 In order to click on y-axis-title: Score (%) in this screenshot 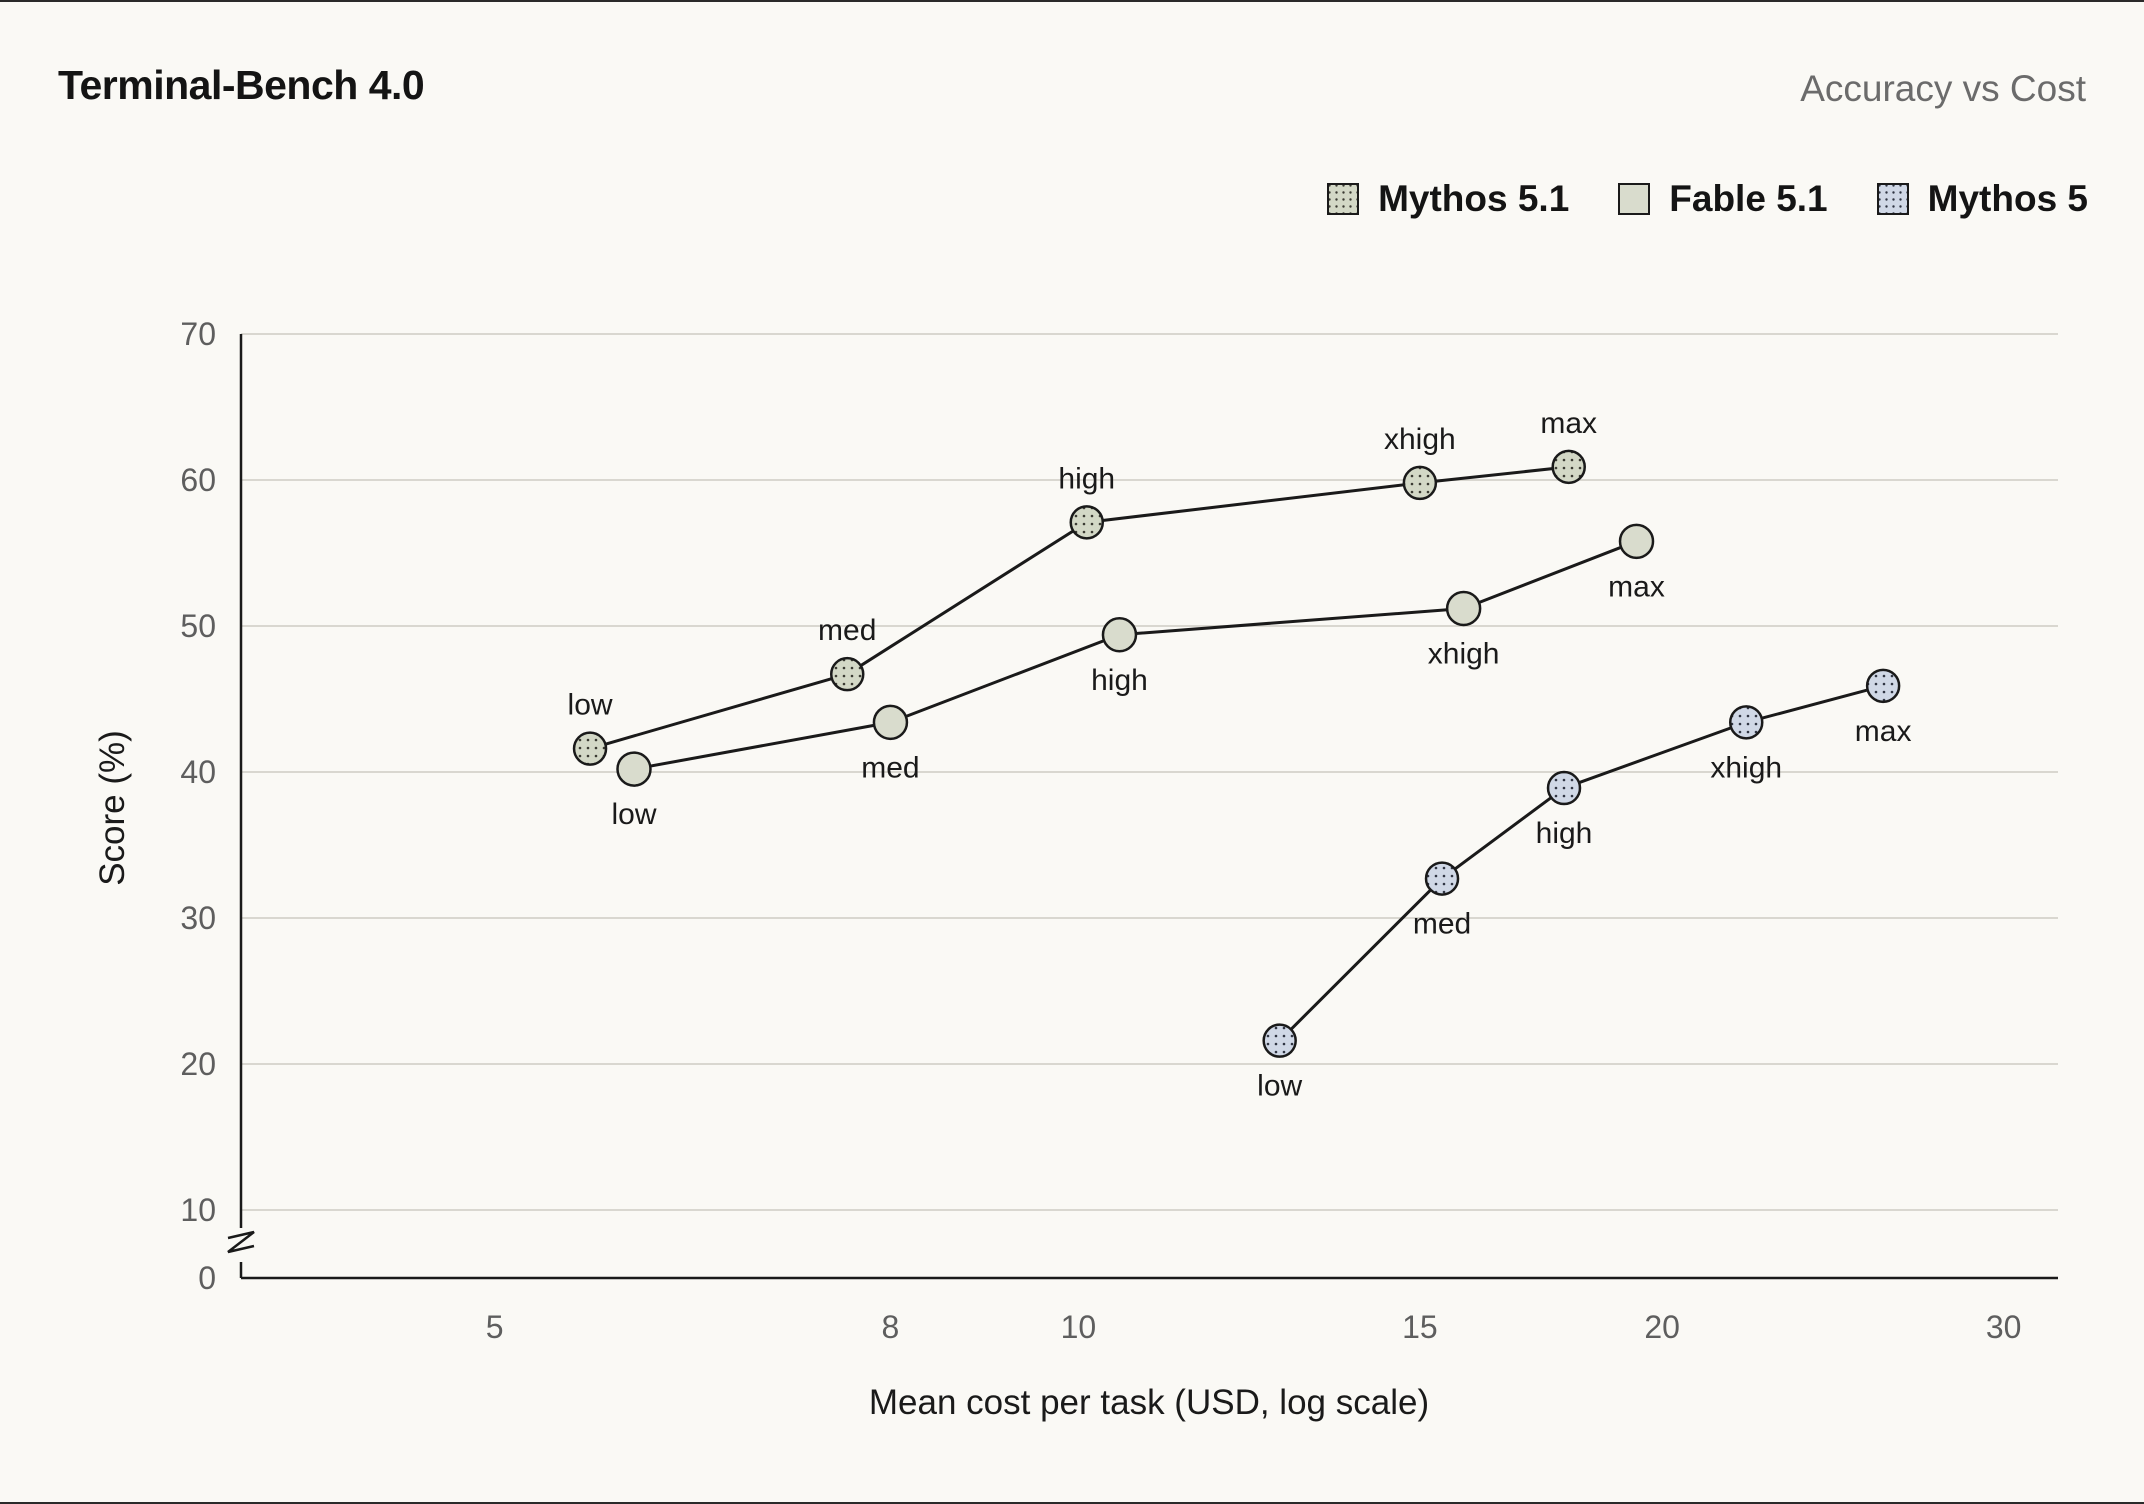, I will do `click(112, 808)`.